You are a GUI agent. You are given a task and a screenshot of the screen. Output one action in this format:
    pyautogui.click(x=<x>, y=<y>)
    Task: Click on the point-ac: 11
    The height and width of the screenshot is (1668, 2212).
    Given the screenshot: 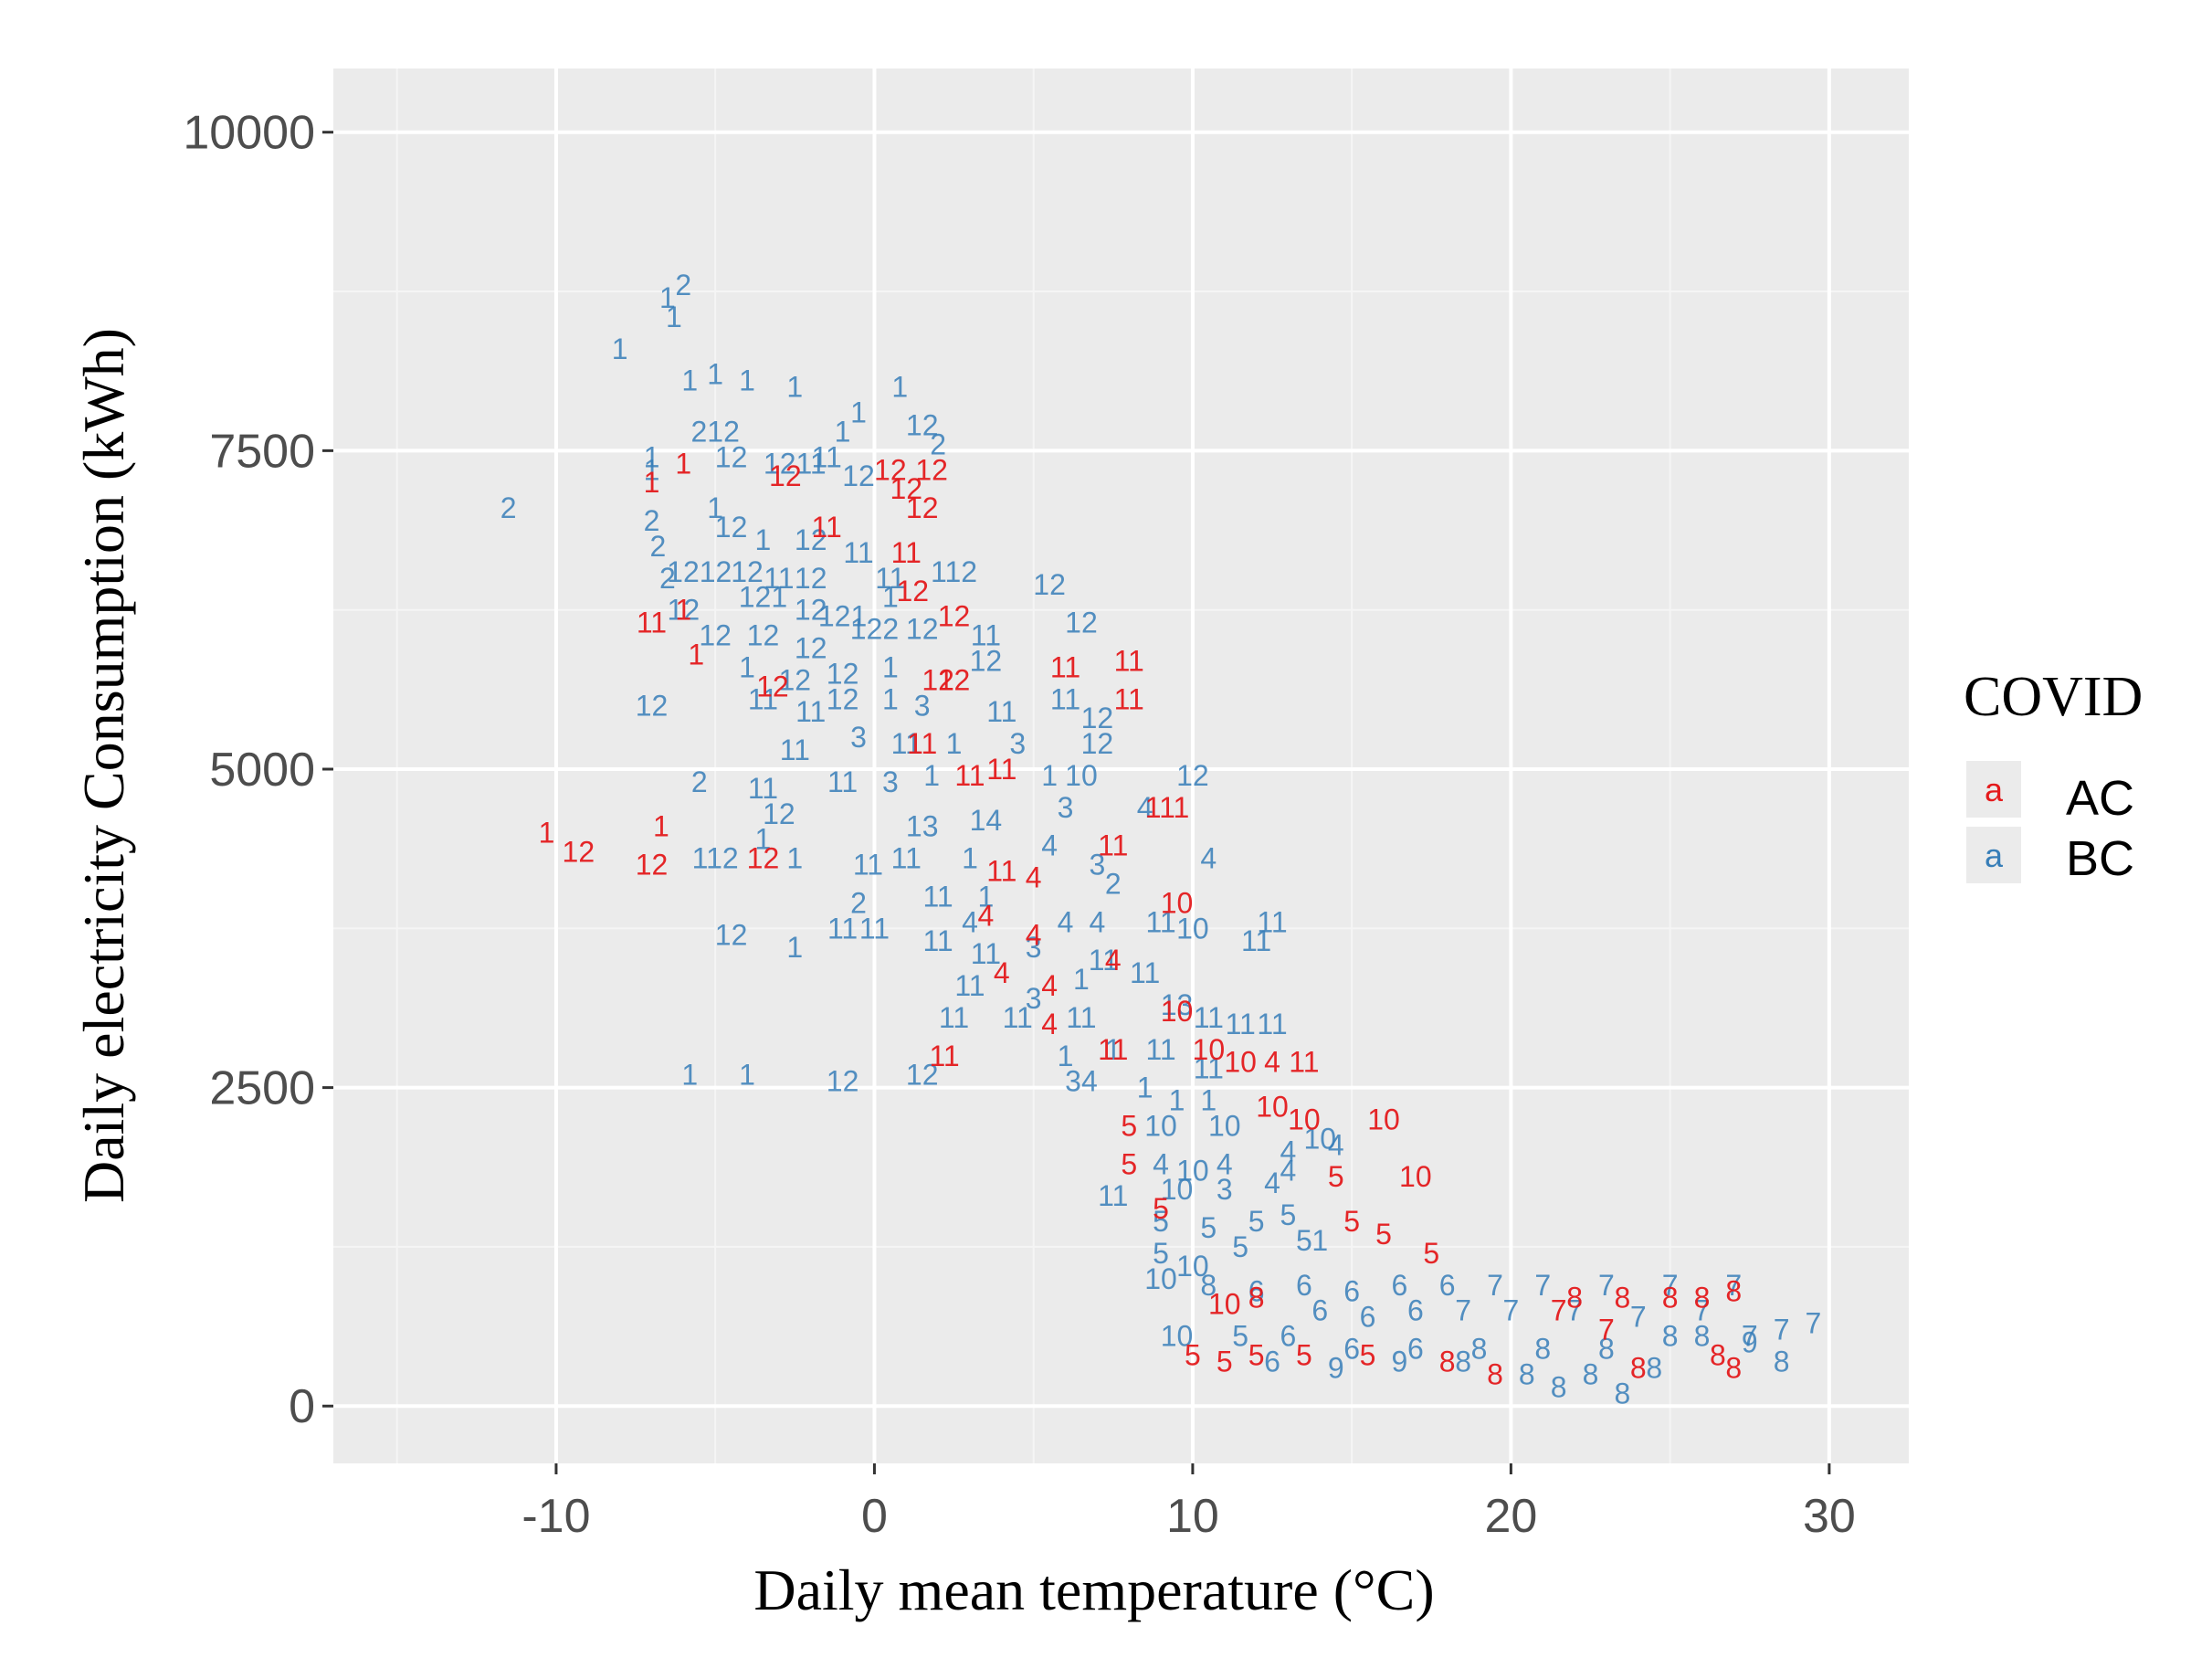 What is the action you would take?
    pyautogui.click(x=970, y=775)
    